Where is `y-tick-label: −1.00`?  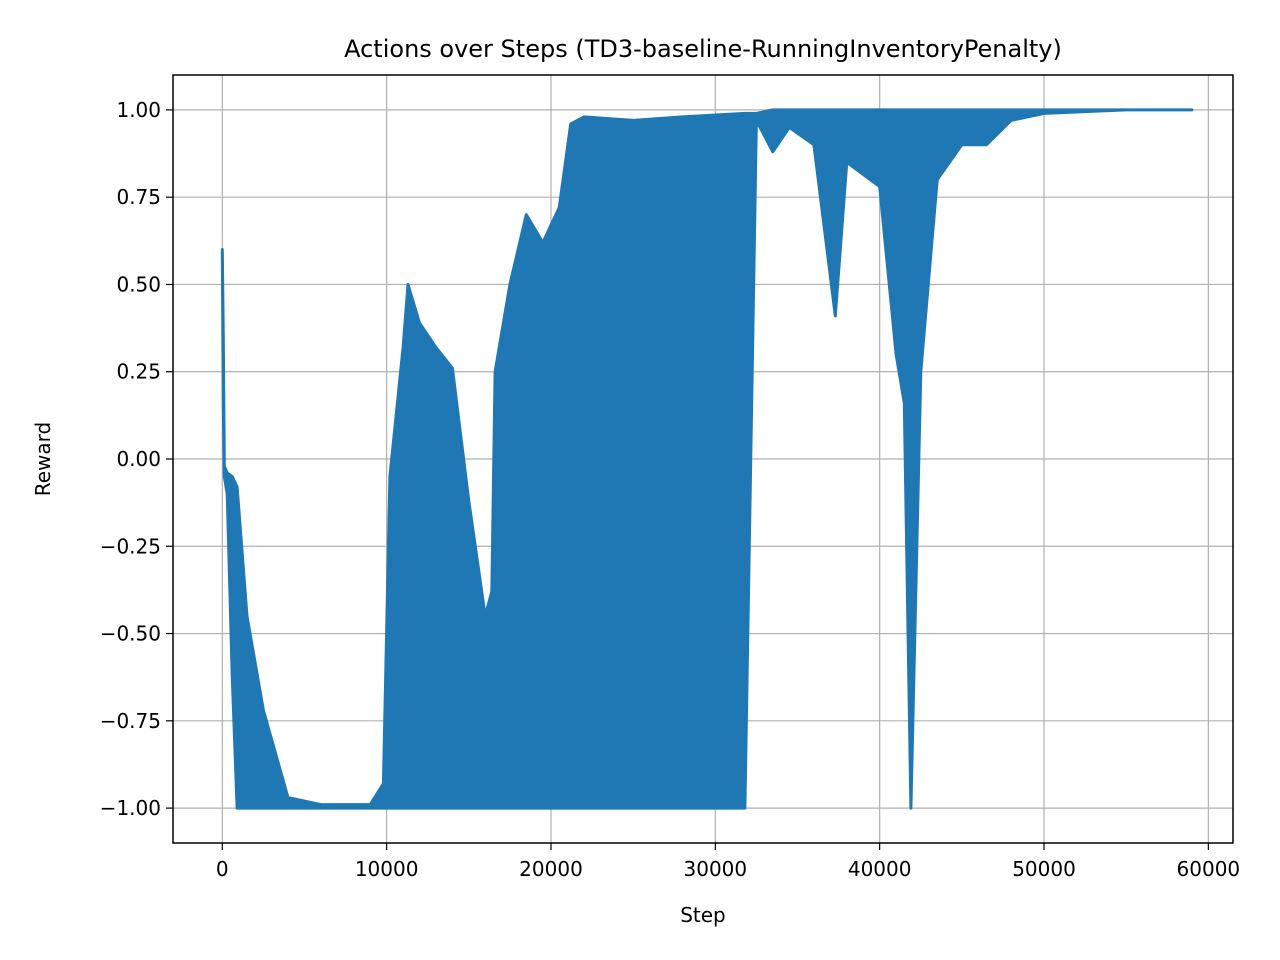
y-tick-label: −1.00 is located at coordinates (130, 808).